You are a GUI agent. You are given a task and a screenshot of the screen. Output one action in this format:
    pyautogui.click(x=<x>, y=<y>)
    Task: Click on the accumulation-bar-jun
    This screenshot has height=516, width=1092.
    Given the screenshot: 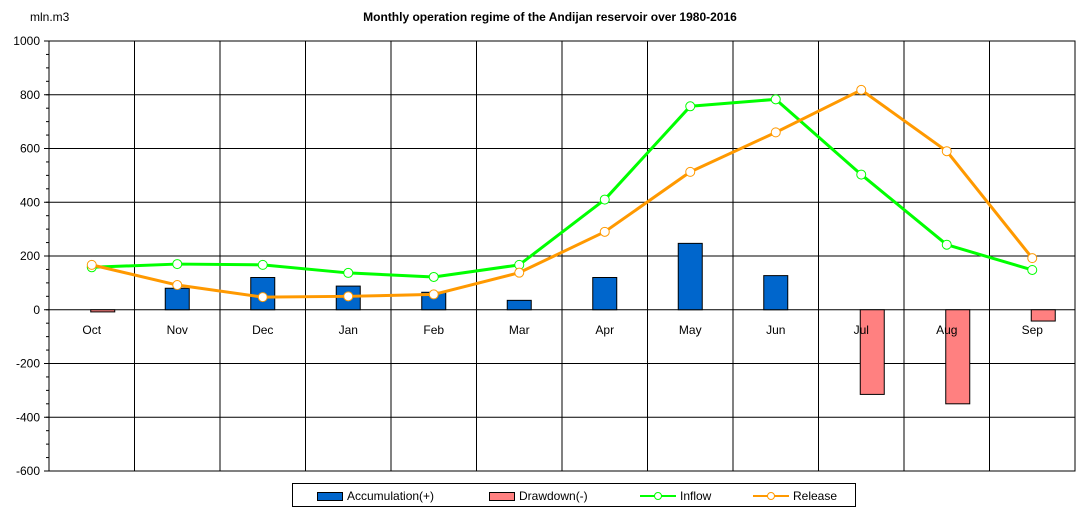 What is the action you would take?
    pyautogui.click(x=776, y=293)
    